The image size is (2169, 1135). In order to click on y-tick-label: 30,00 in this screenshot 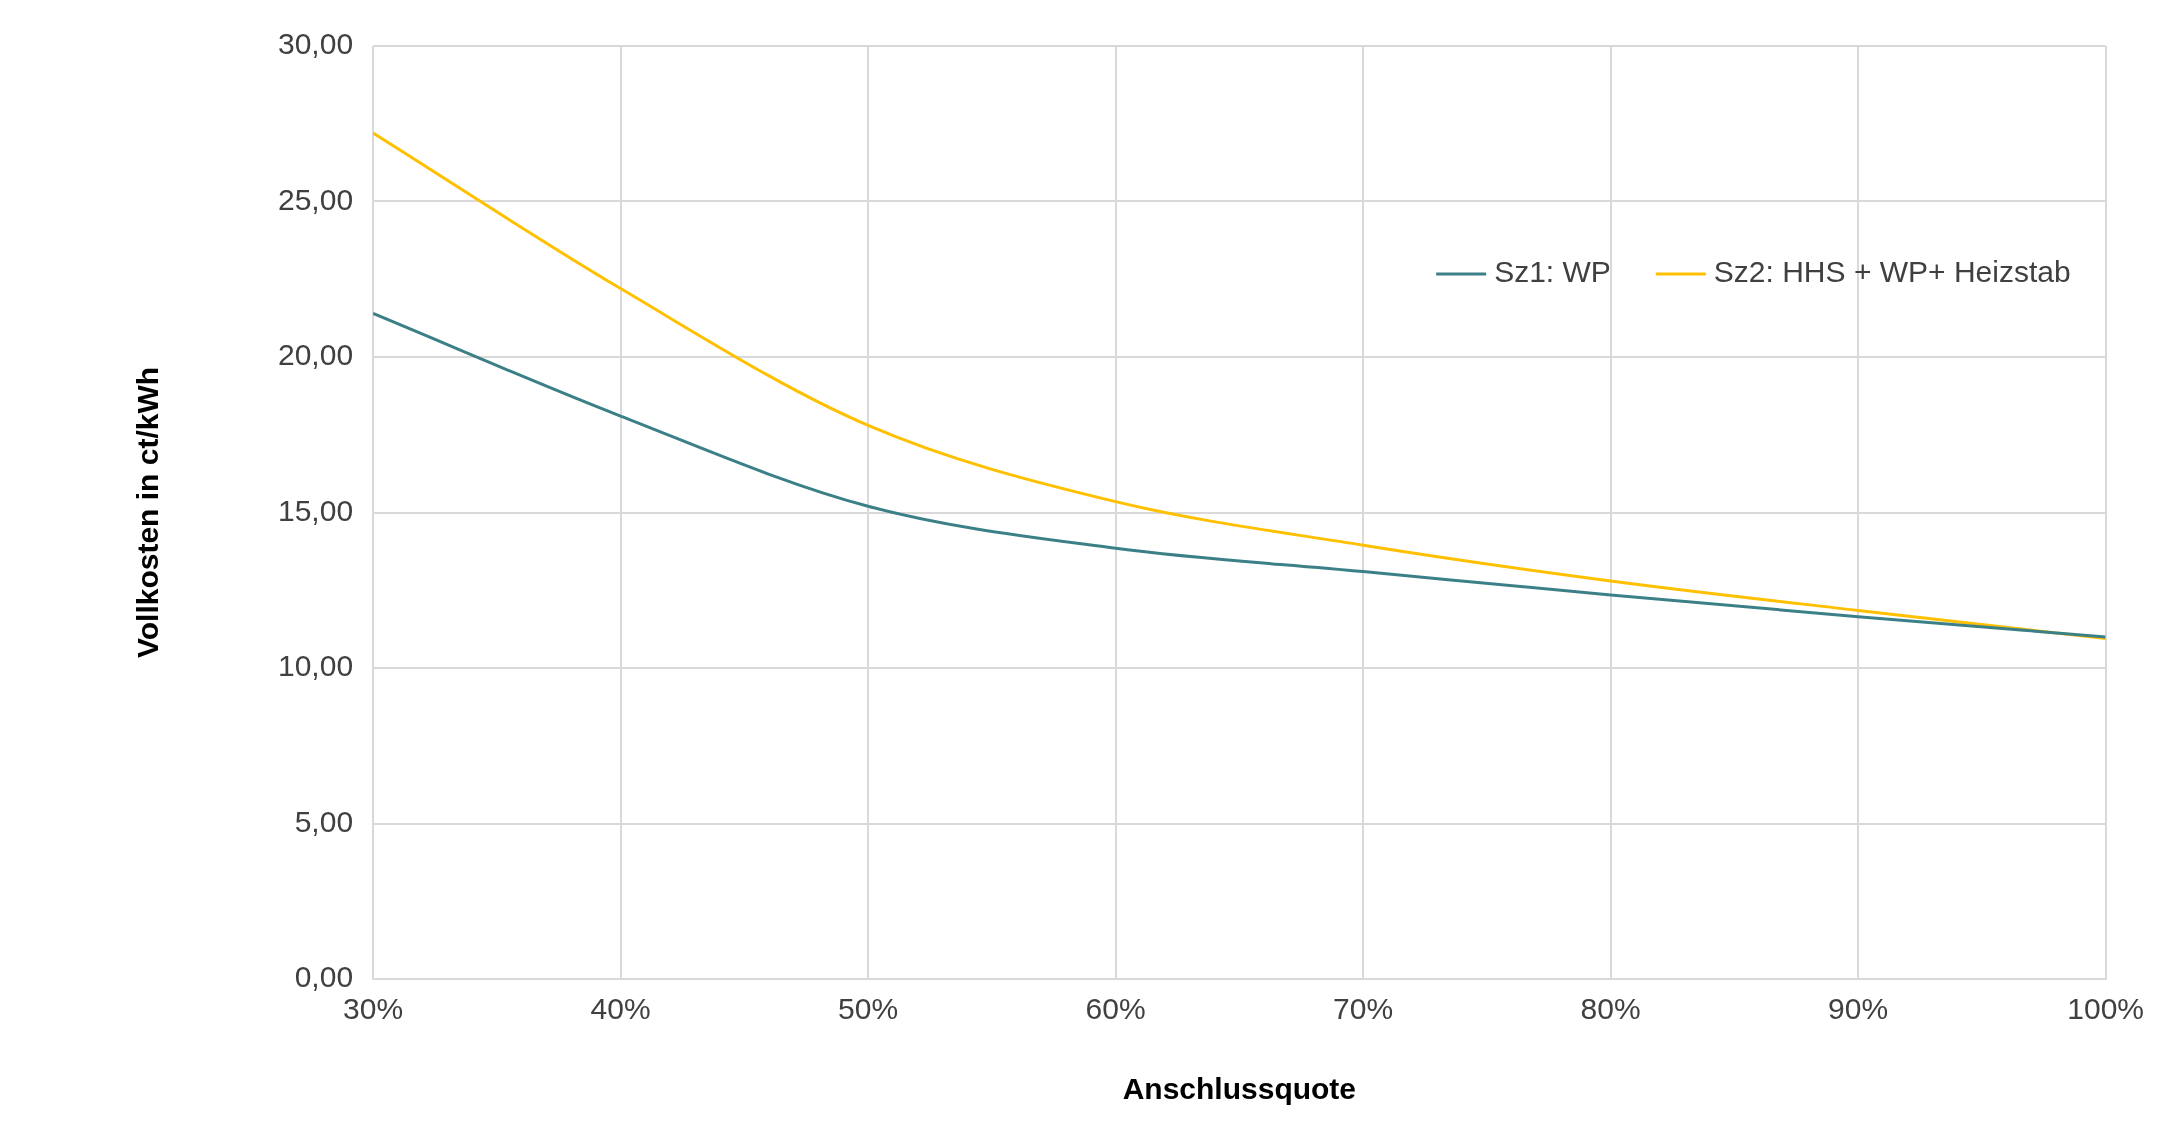, I will do `click(316, 44)`.